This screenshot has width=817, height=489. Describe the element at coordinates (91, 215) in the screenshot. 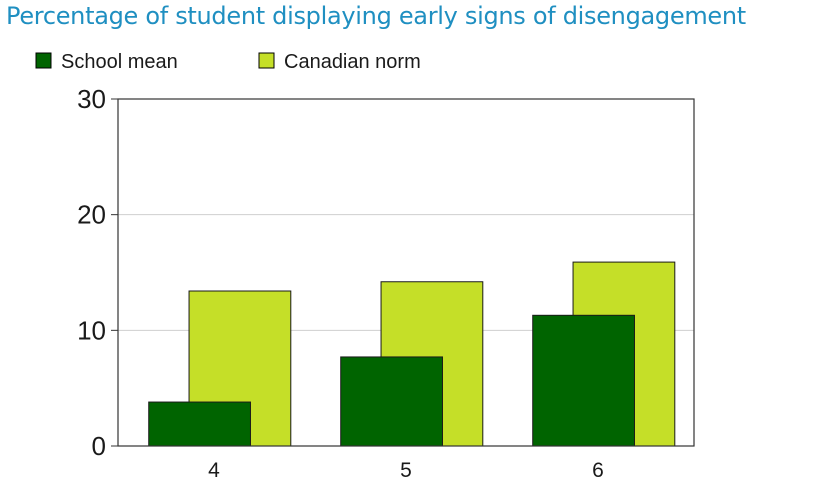

I see `y-tick-label: 20` at that location.